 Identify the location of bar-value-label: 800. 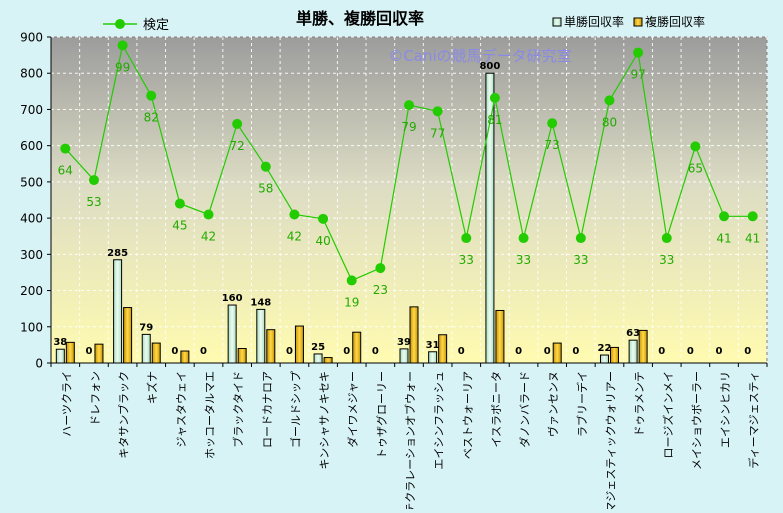
(489, 66).